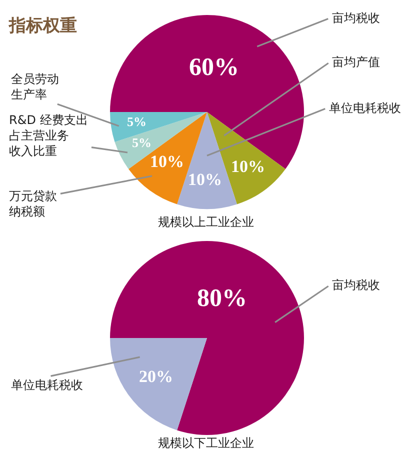 Image resolution: width=405 pixels, height=459 pixels. Describe the element at coordinates (206, 443) in the screenshot. I see `text: 规模以下工业企业` at that location.